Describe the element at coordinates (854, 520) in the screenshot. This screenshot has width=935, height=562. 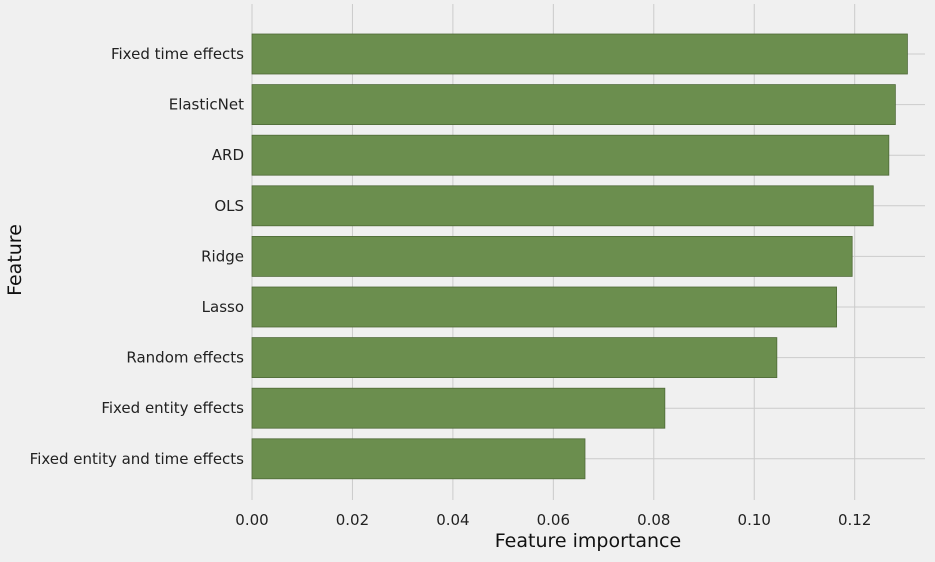
I see `x-tick-label: 0.12` at that location.